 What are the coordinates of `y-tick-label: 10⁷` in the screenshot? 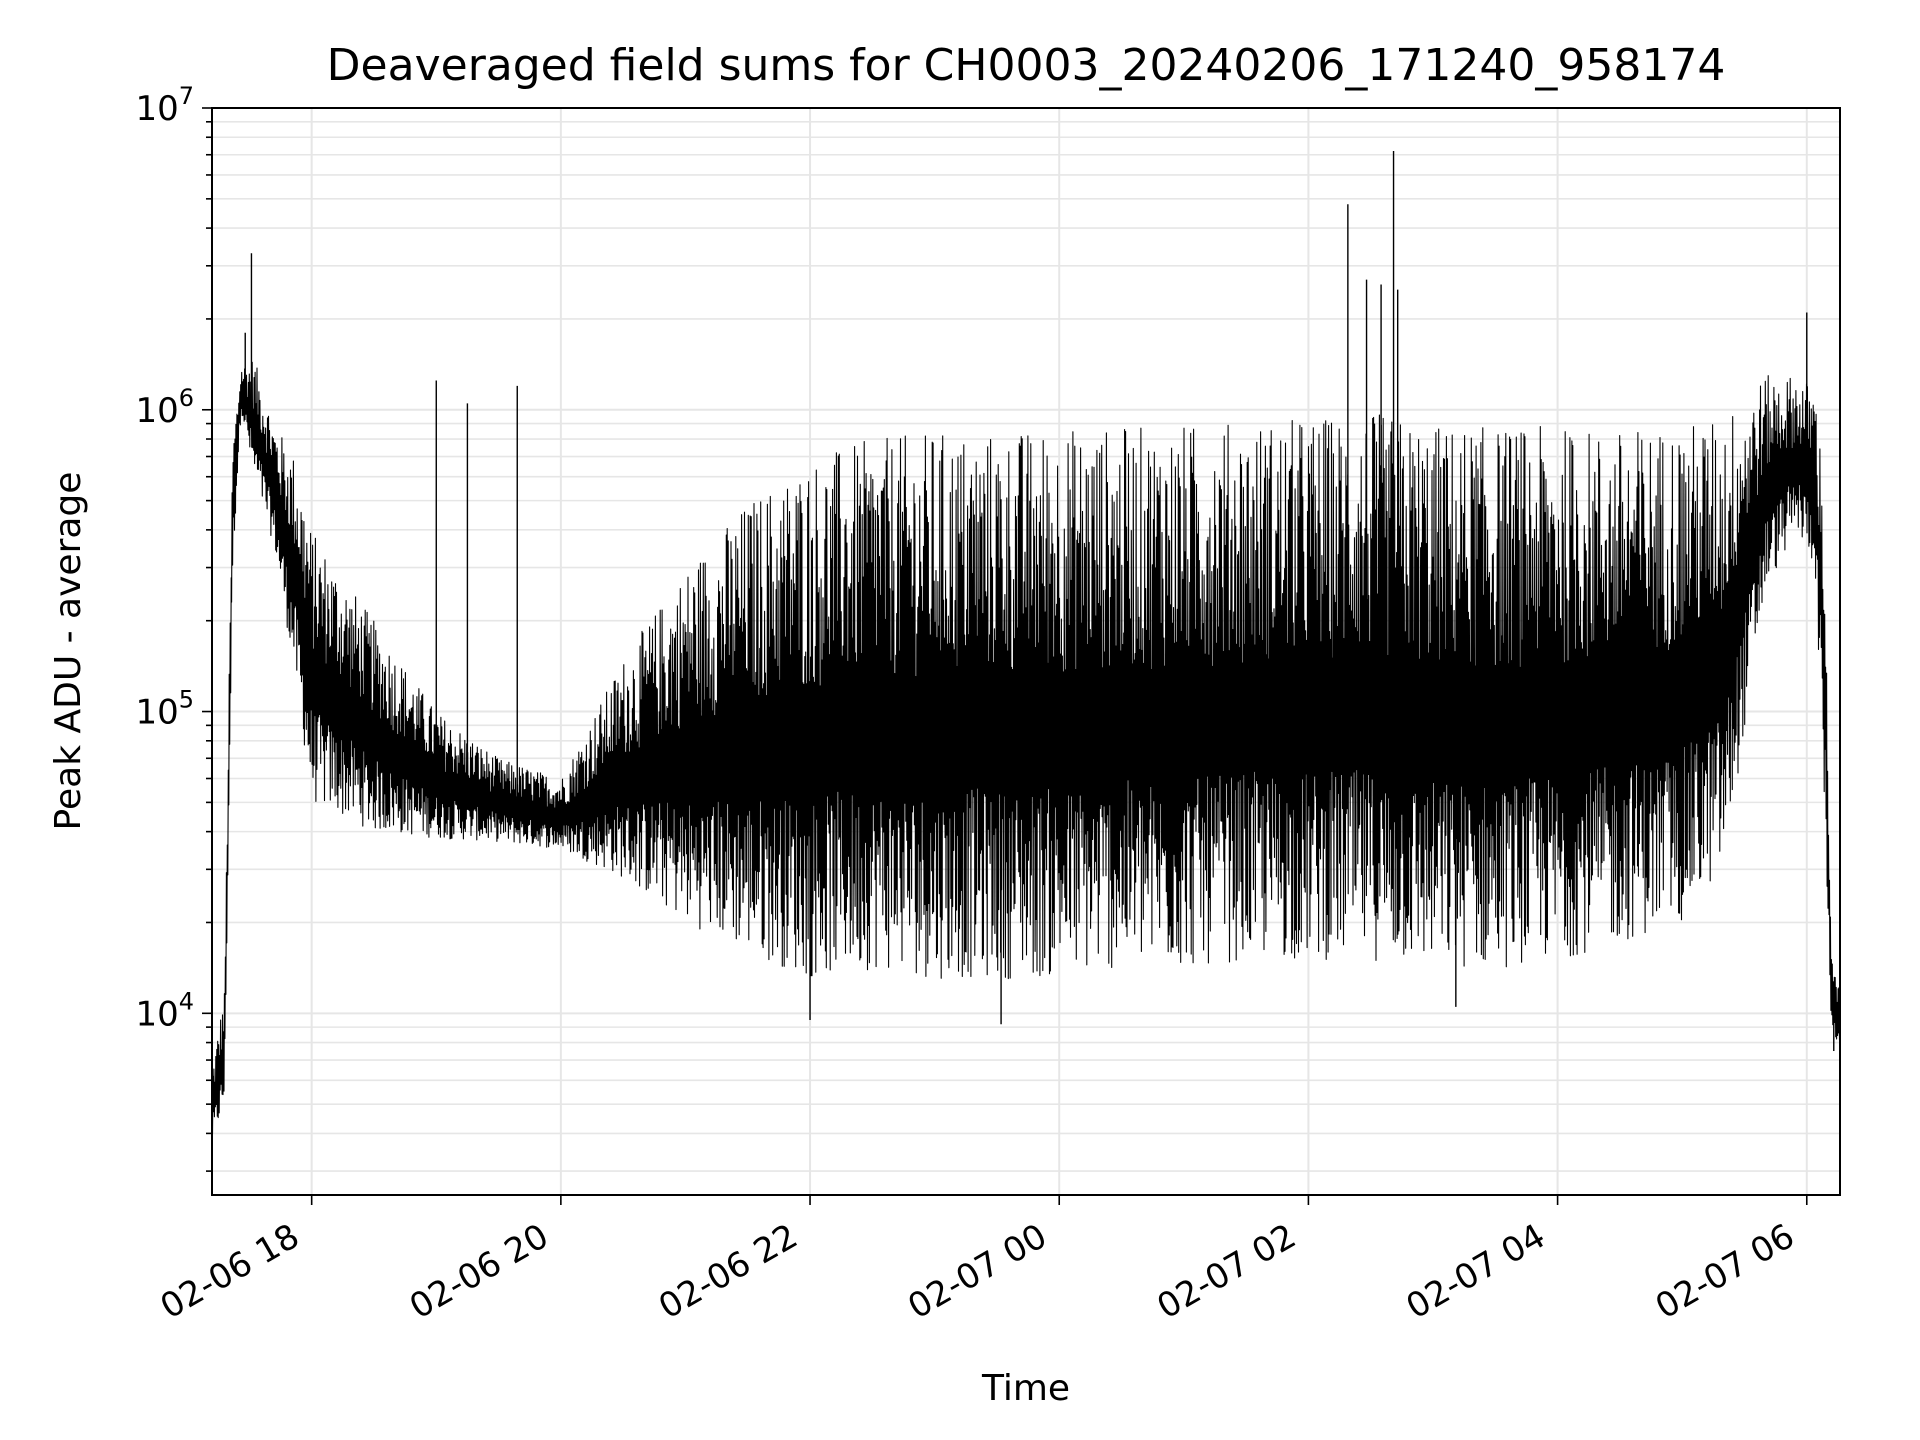 It's located at (164, 105).